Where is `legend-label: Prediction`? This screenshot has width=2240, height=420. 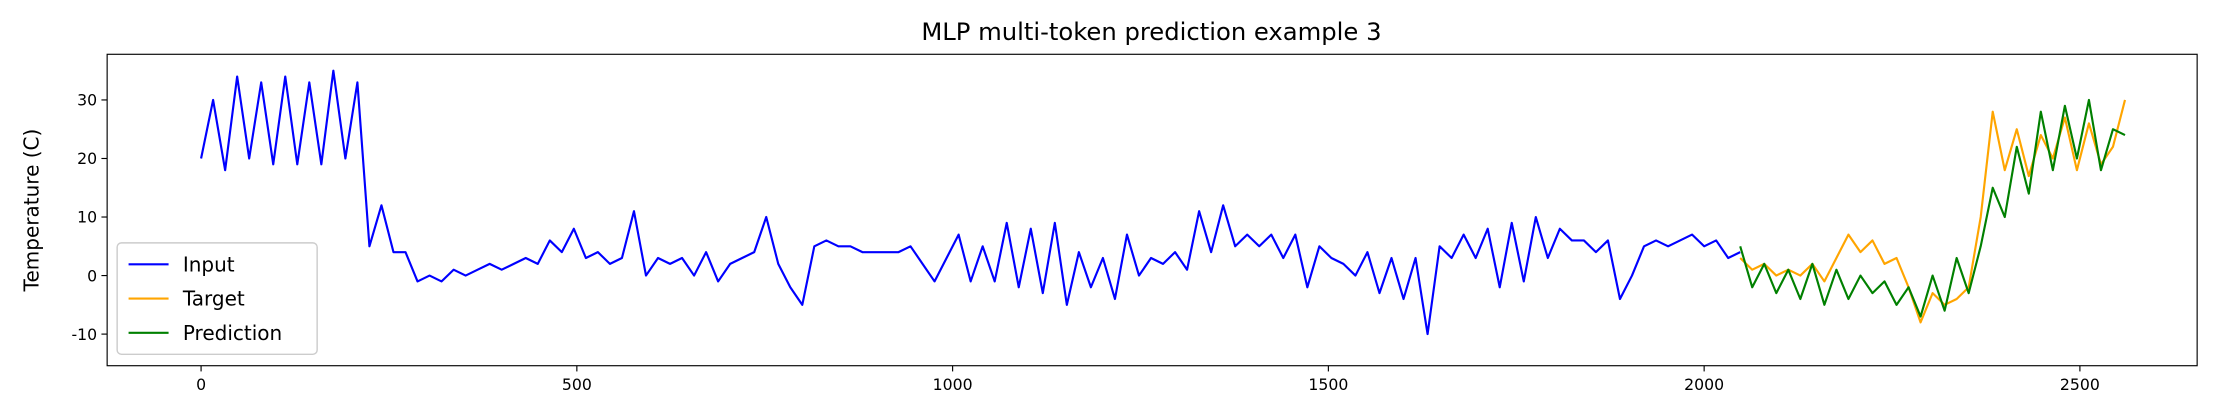
legend-label: Prediction is located at coordinates (232, 333).